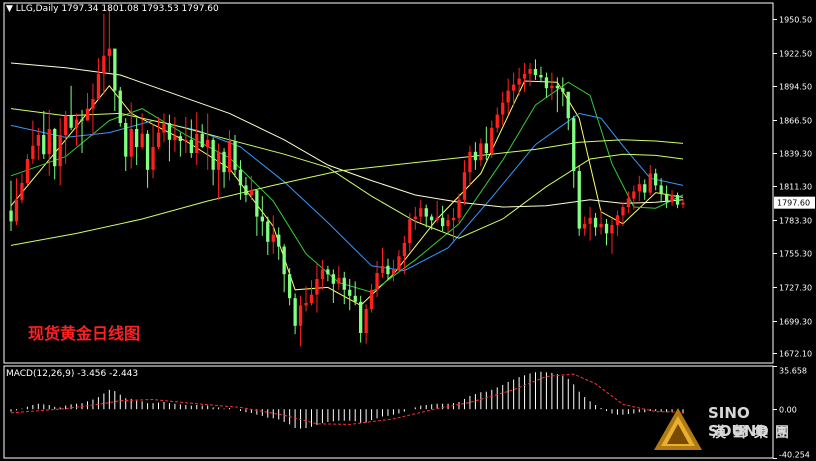 The height and width of the screenshot is (461, 816). Describe the element at coordinates (40, 374) in the screenshot. I see `macd-label: MACD(12,26,9)` at that location.